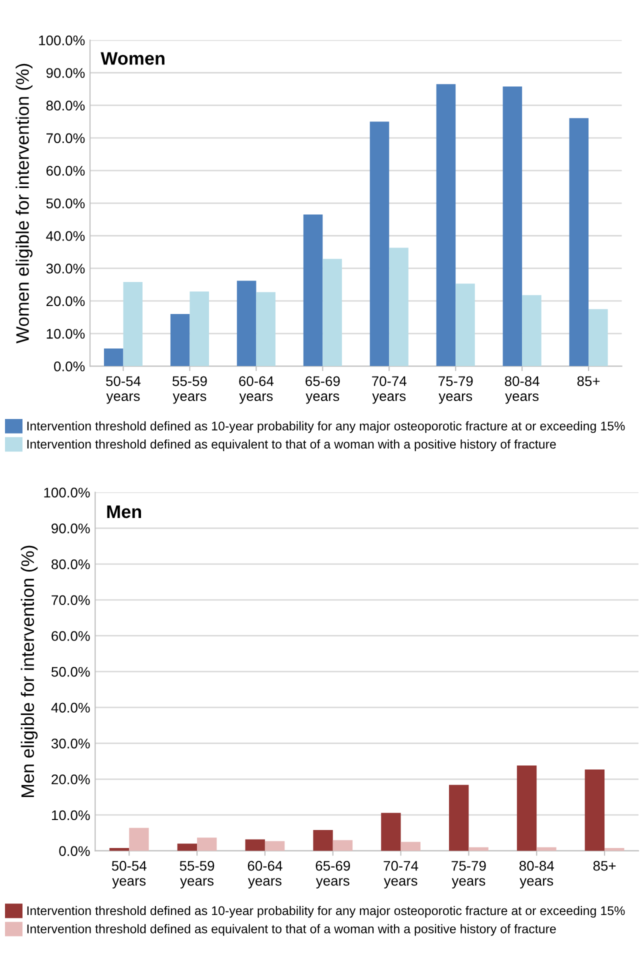 The height and width of the screenshot is (956, 643). I want to click on text: Women, so click(132, 58).